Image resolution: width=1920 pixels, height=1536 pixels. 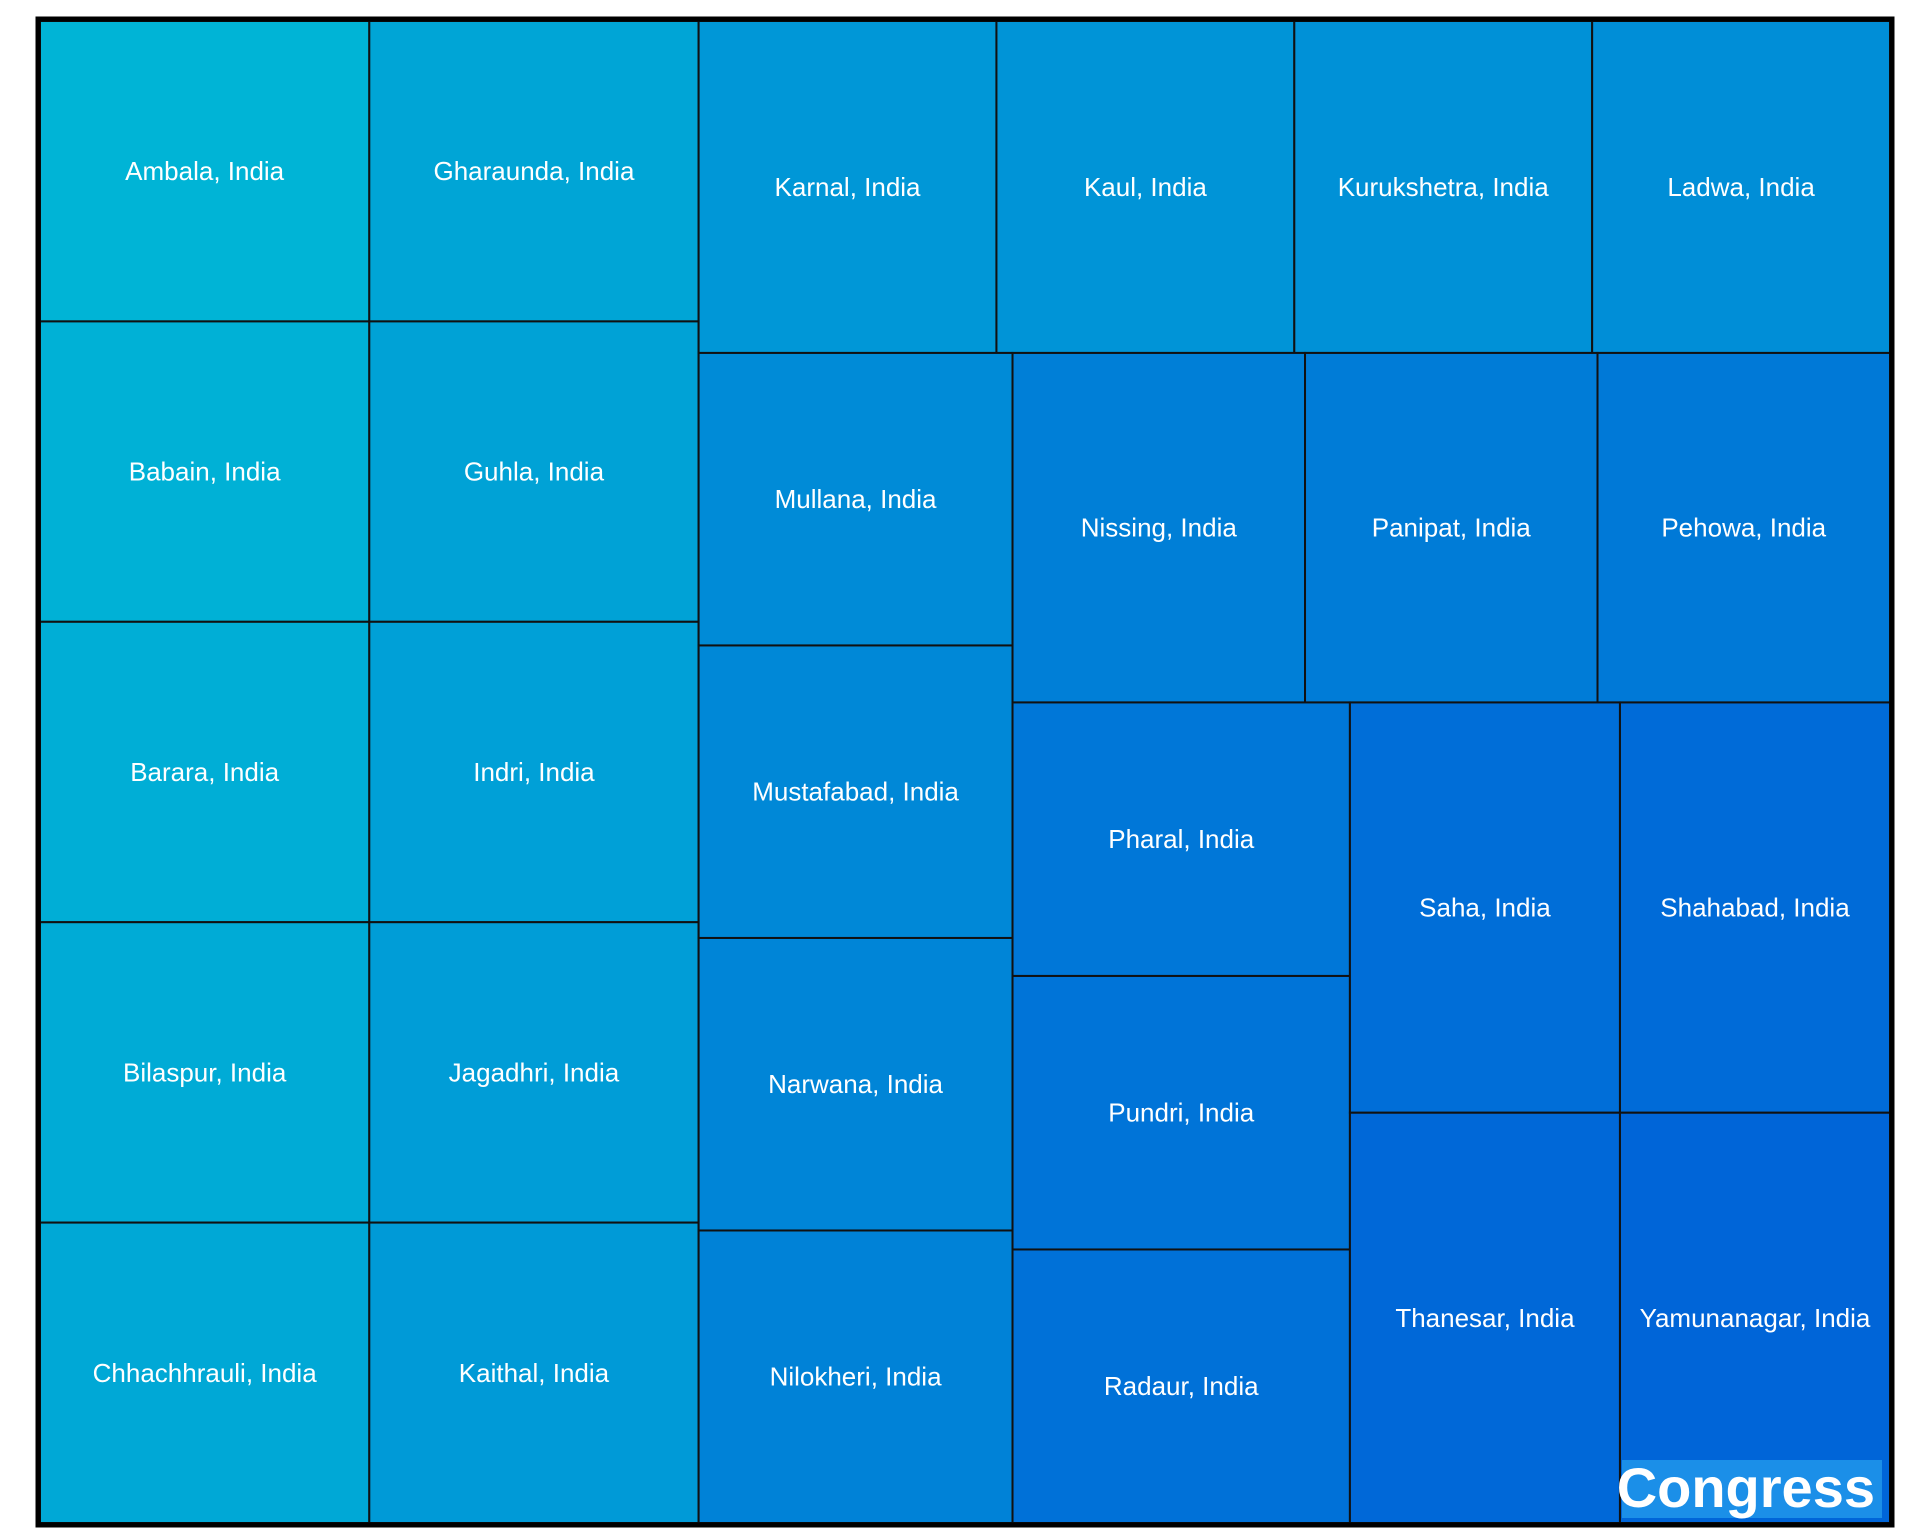 I want to click on treemap-rect-narwana, so click(x=855, y=1084).